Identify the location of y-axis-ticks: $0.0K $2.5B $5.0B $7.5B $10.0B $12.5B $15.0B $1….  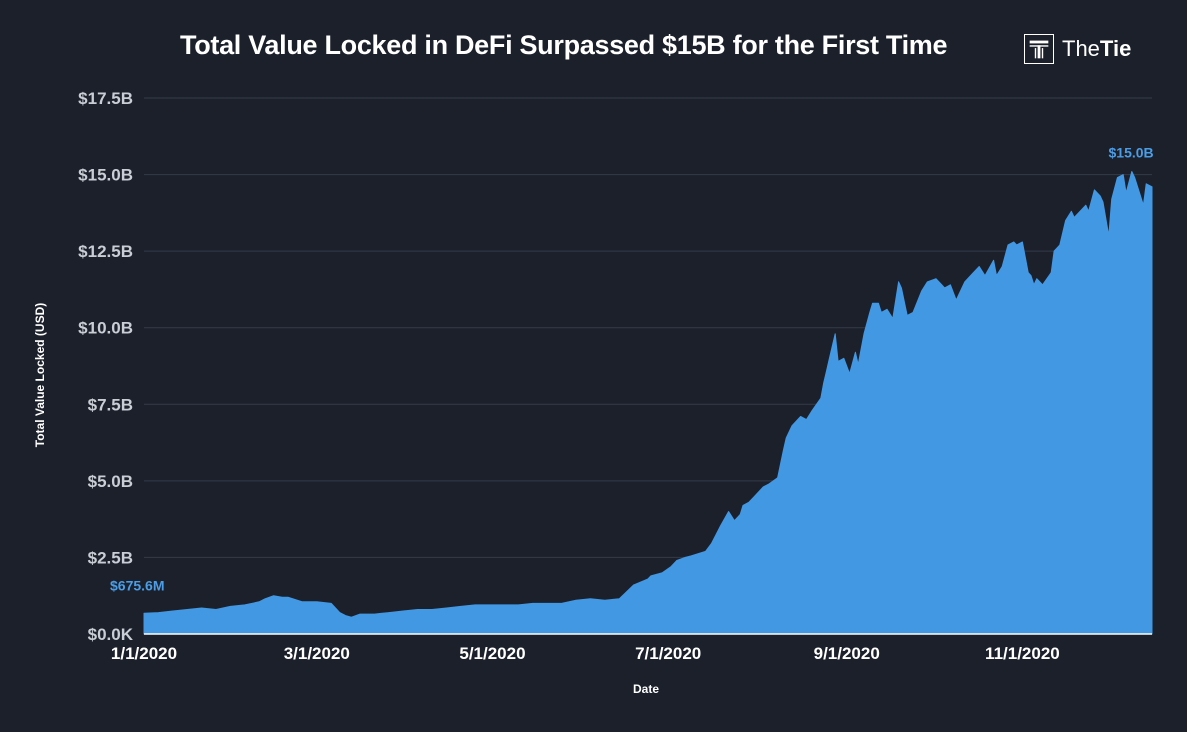
(106, 366).